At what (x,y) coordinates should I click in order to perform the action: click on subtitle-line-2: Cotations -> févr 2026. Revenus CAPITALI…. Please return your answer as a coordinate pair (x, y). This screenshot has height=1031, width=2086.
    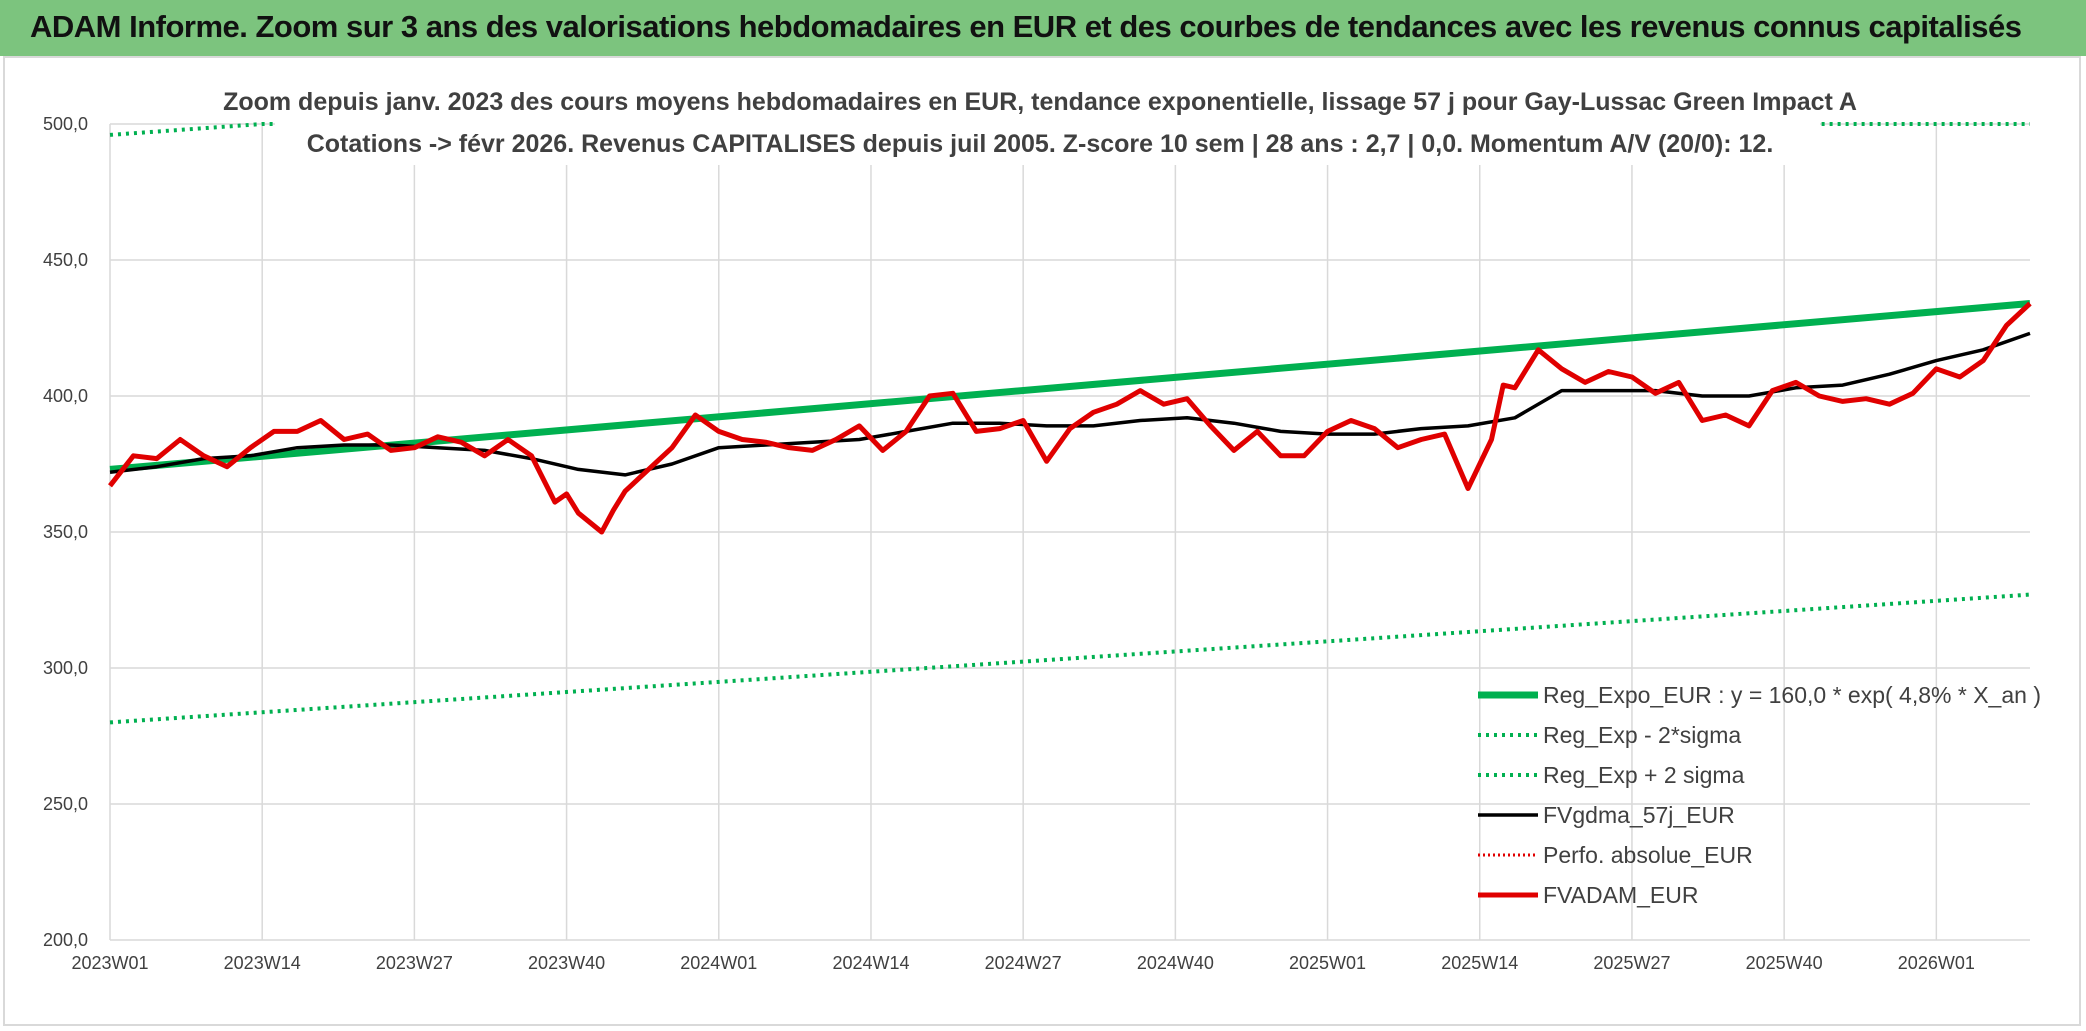
    Looking at the image, I should click on (1040, 144).